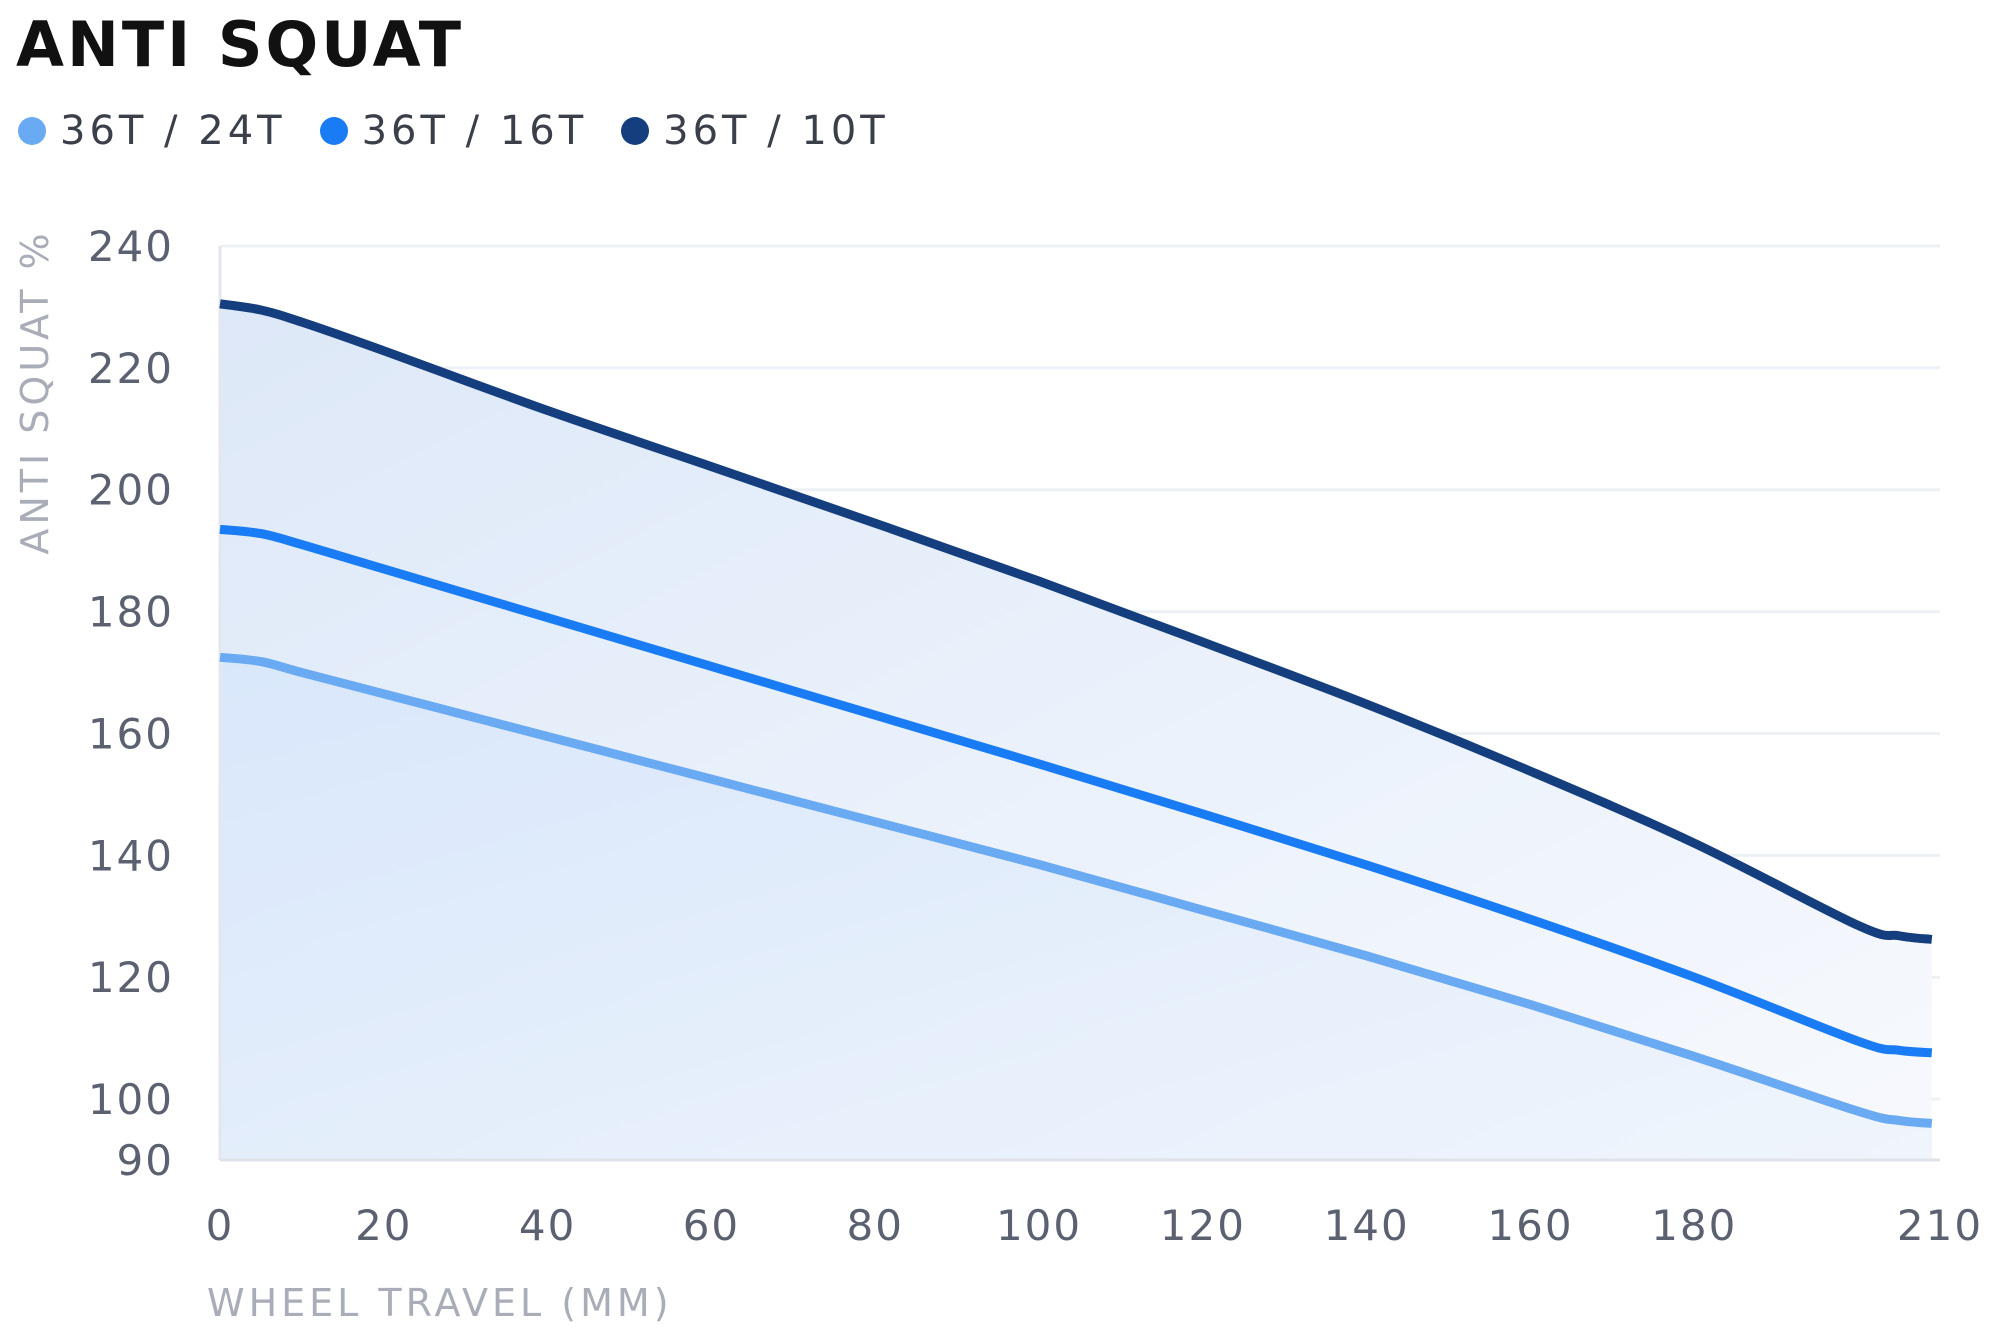 The width and height of the screenshot is (2000, 1334). What do you see at coordinates (131, 977) in the screenshot?
I see `y-tick-label: 120` at bounding box center [131, 977].